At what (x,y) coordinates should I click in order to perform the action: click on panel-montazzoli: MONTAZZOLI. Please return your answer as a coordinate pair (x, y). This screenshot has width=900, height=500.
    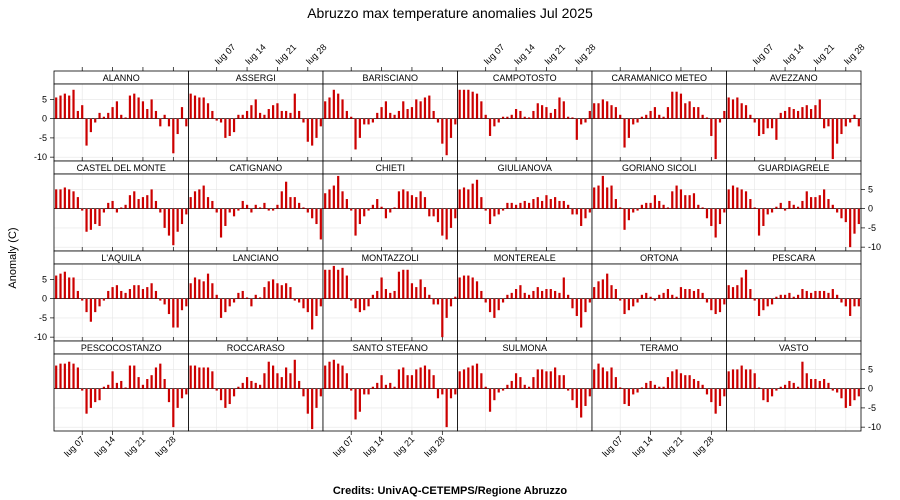
    Looking at the image, I should click on (390, 294).